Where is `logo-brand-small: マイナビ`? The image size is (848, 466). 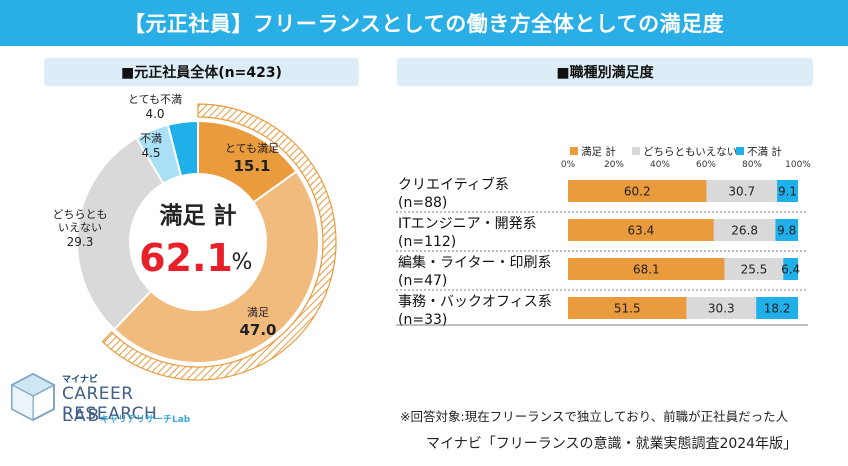 logo-brand-small: マイナビ is located at coordinates (80, 380).